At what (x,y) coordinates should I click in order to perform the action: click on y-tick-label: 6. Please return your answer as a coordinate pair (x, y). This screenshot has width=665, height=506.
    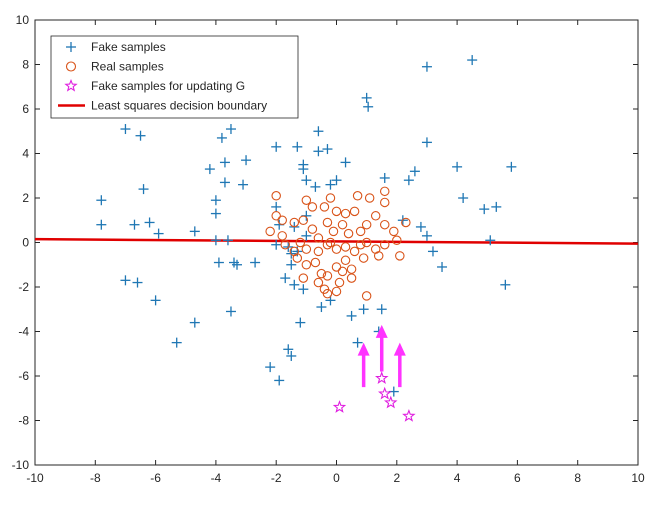
    Looking at the image, I should click on (25, 109).